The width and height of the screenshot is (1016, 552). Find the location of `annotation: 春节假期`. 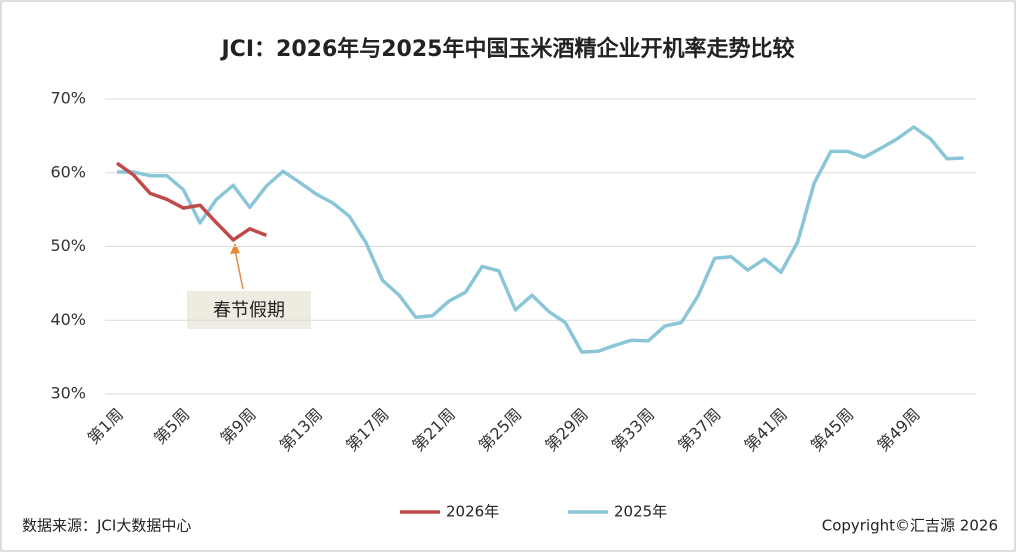

annotation: 春节假期 is located at coordinates (249, 310).